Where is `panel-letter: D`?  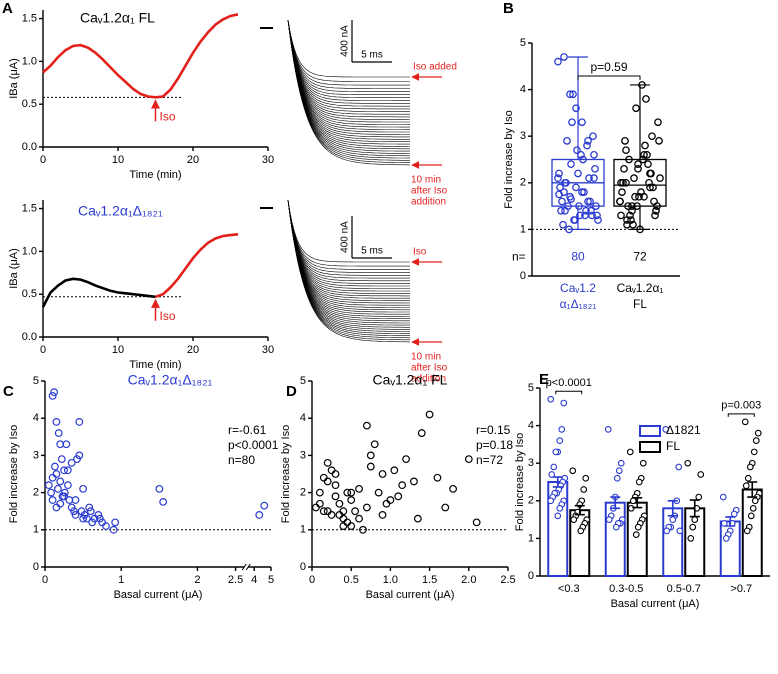
panel-letter: D is located at coordinates (291, 391).